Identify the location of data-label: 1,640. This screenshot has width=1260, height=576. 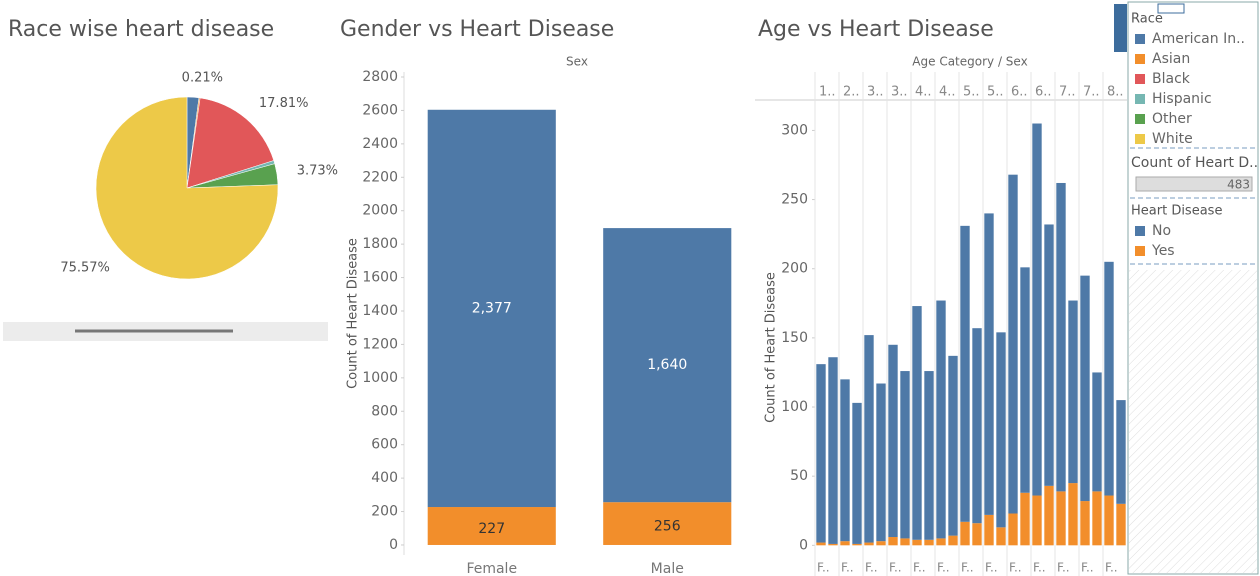
(667, 365).